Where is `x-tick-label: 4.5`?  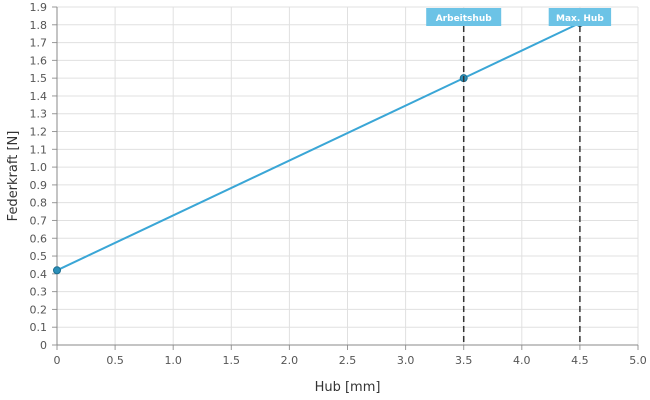 x-tick-label: 4.5 is located at coordinates (580, 360).